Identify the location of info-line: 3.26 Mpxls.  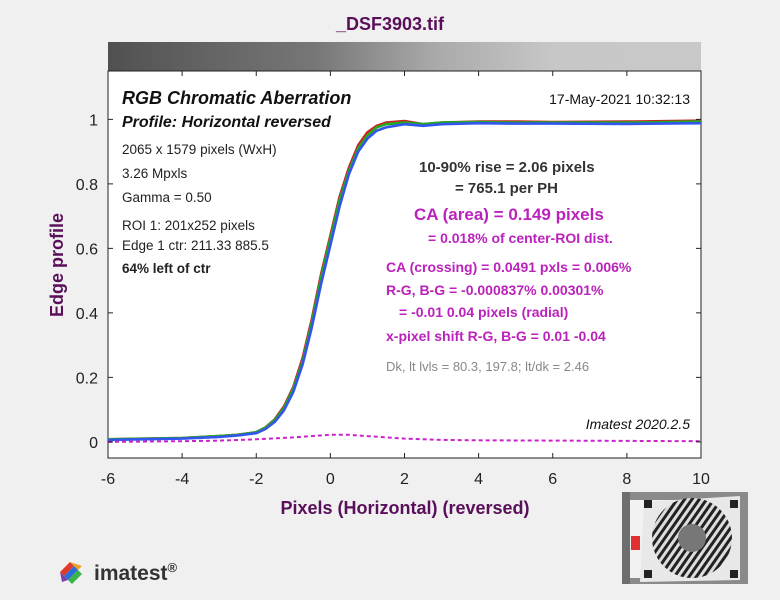
(155, 173).